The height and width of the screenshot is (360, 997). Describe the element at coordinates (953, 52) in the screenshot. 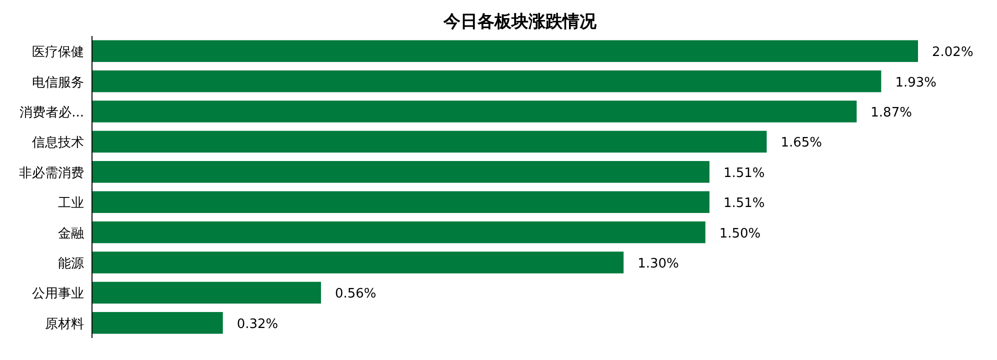

I see `data-label: 2.02%` at that location.